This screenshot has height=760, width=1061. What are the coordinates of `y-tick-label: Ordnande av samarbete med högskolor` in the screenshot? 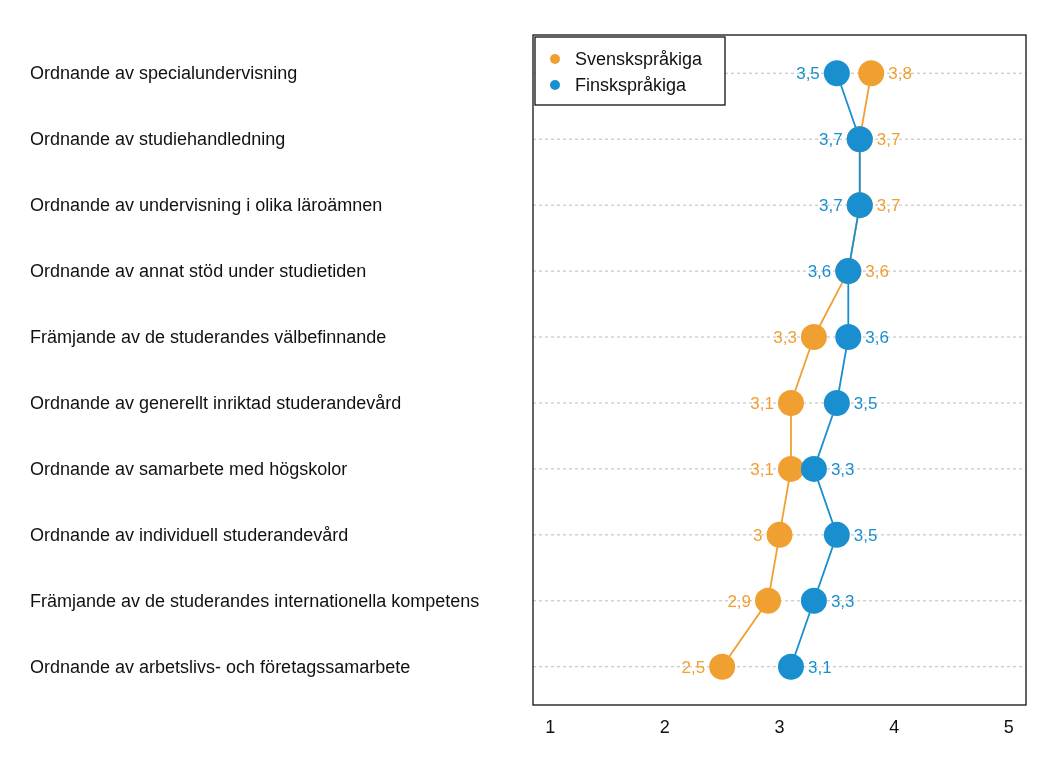 It's located at (189, 468).